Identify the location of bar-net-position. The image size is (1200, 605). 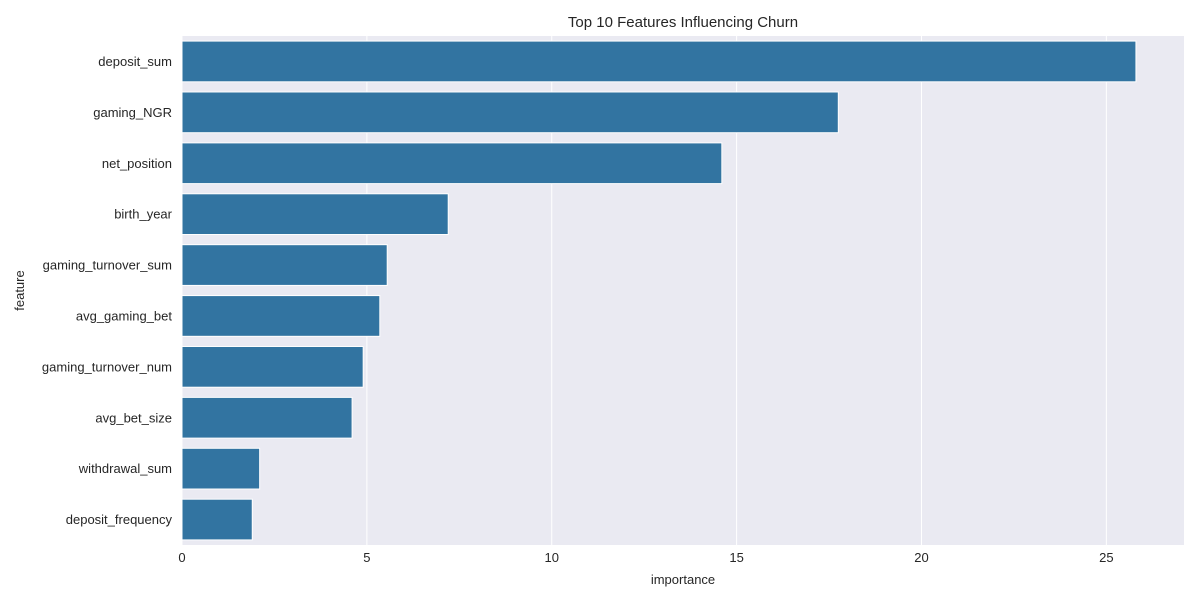
(452, 163).